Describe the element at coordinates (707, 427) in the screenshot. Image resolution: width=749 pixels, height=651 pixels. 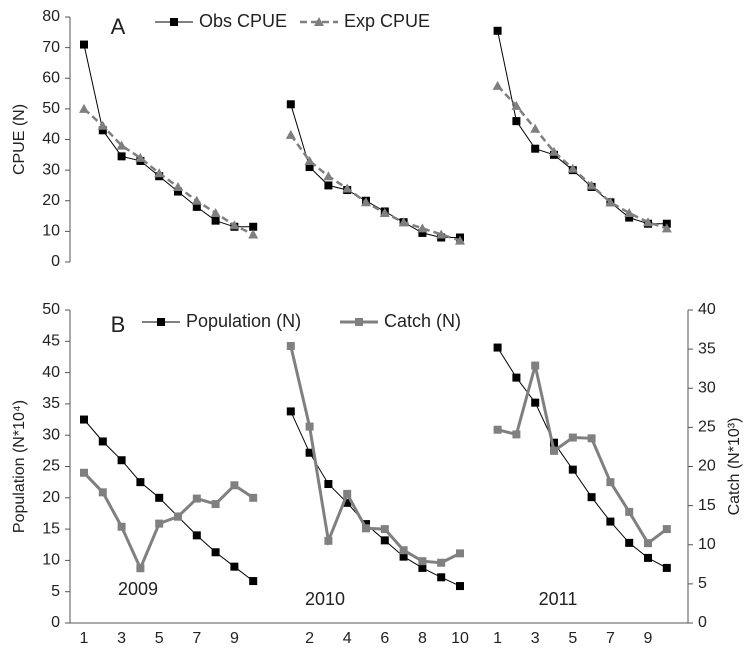
I see `y2-tick-label: 25` at that location.